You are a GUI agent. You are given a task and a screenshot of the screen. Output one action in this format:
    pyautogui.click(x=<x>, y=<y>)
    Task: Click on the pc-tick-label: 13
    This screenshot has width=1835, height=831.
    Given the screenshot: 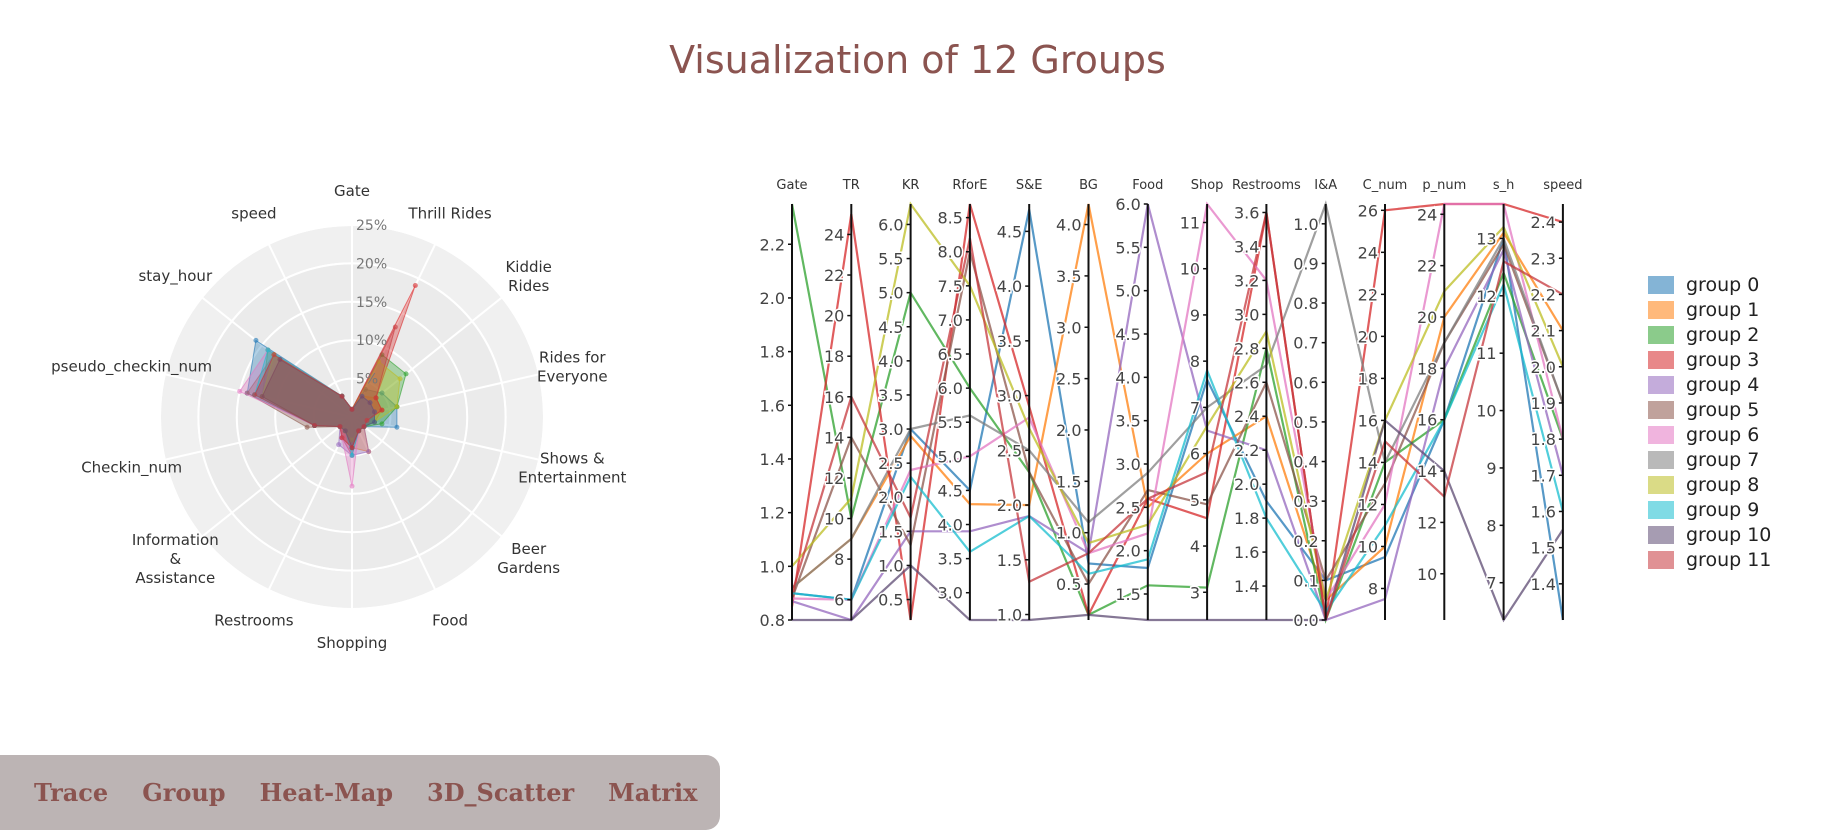 What is the action you would take?
    pyautogui.click(x=1486, y=238)
    